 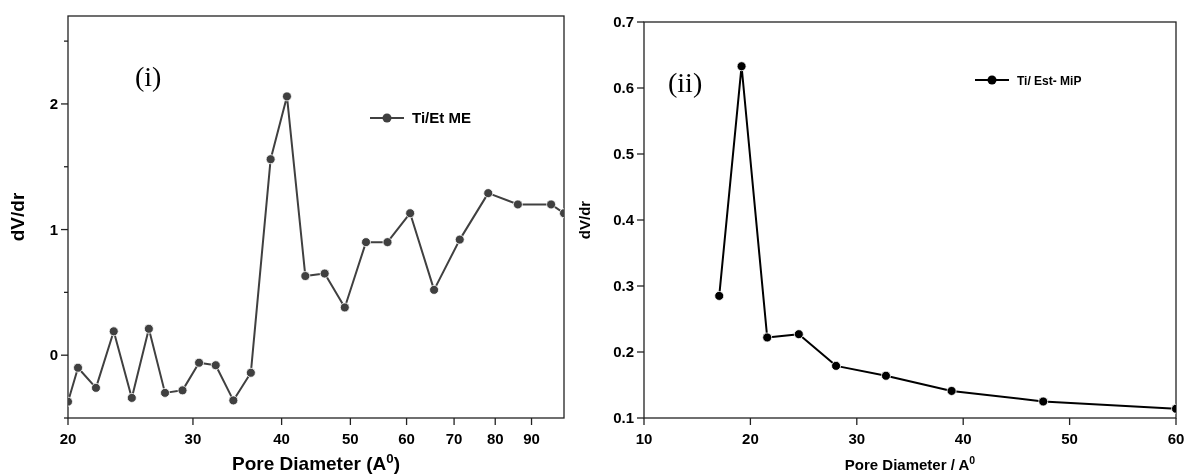 I want to click on y-tick-label: 0, so click(x=53, y=355).